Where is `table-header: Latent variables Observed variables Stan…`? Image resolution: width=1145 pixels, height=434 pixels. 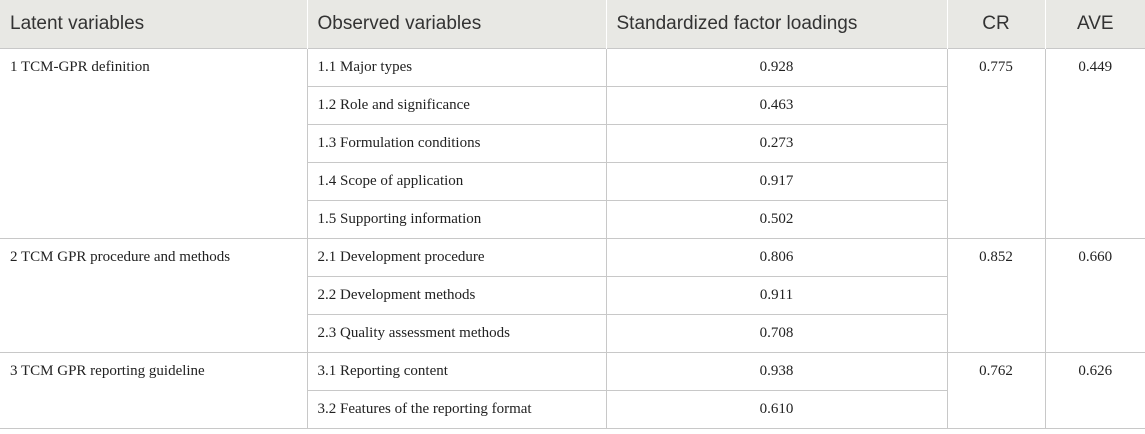
table-header: Latent variables Observed variables Stan… is located at coordinates (572, 24).